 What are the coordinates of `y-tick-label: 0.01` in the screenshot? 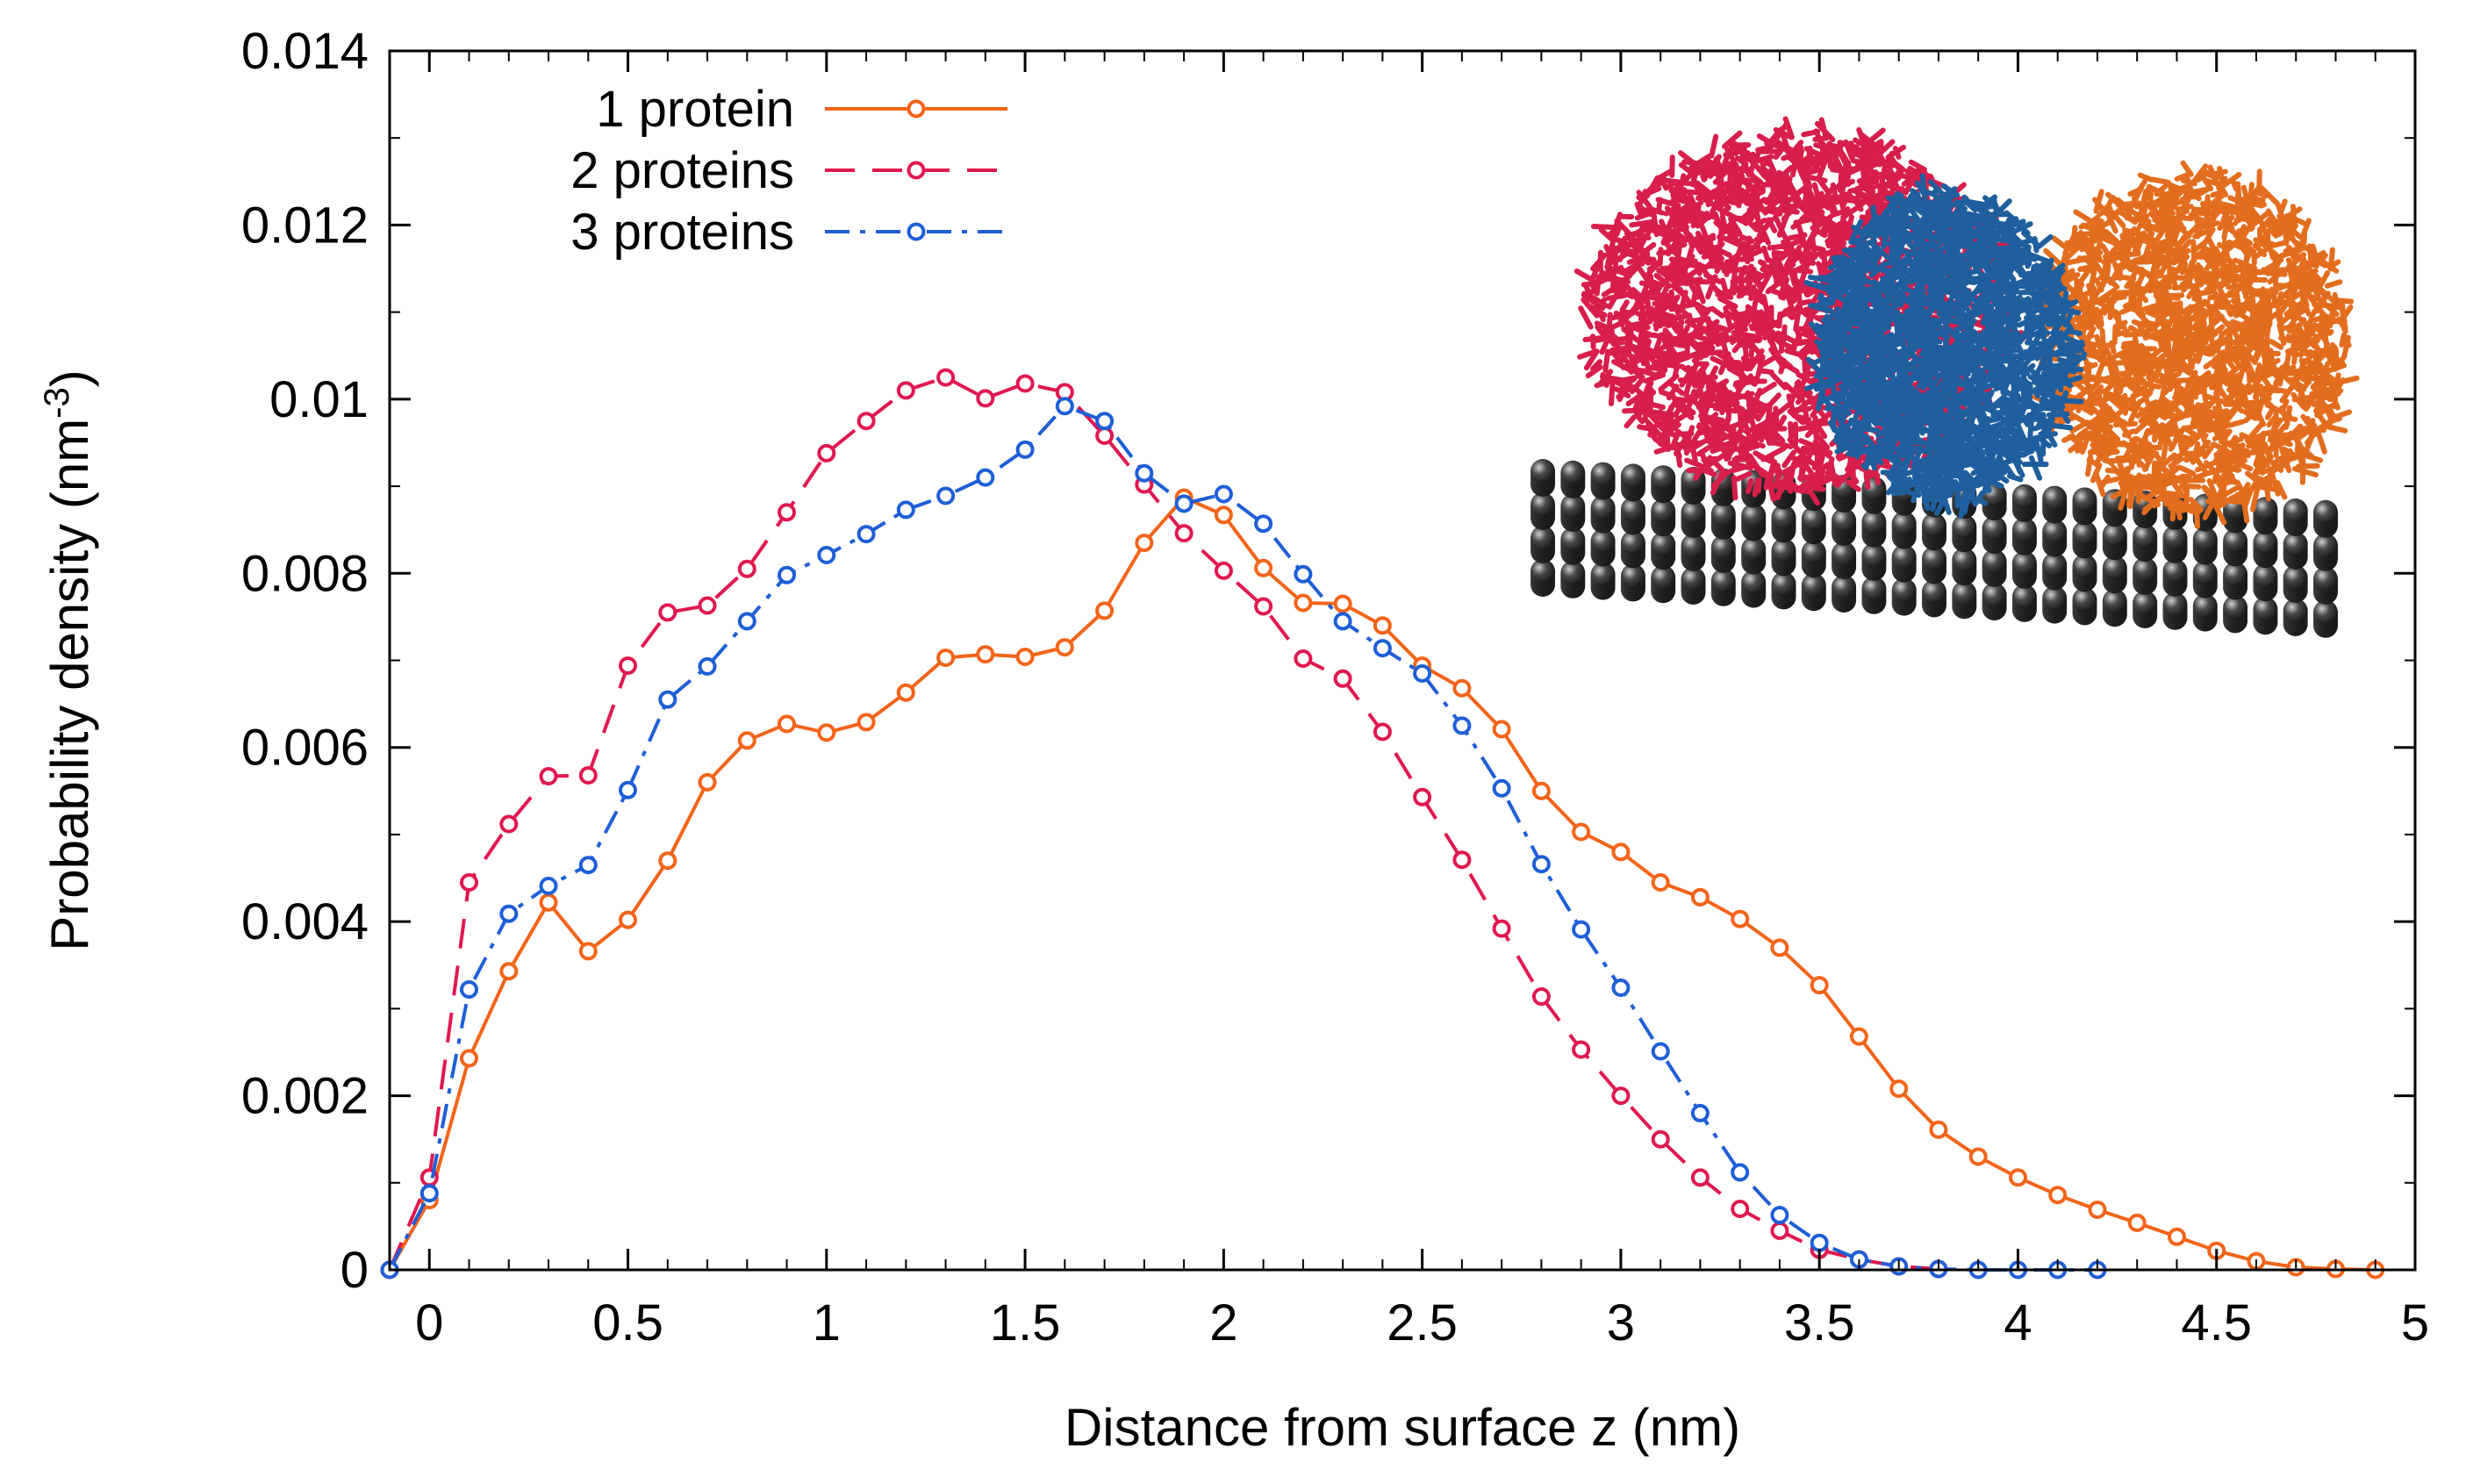 It's located at (319, 399).